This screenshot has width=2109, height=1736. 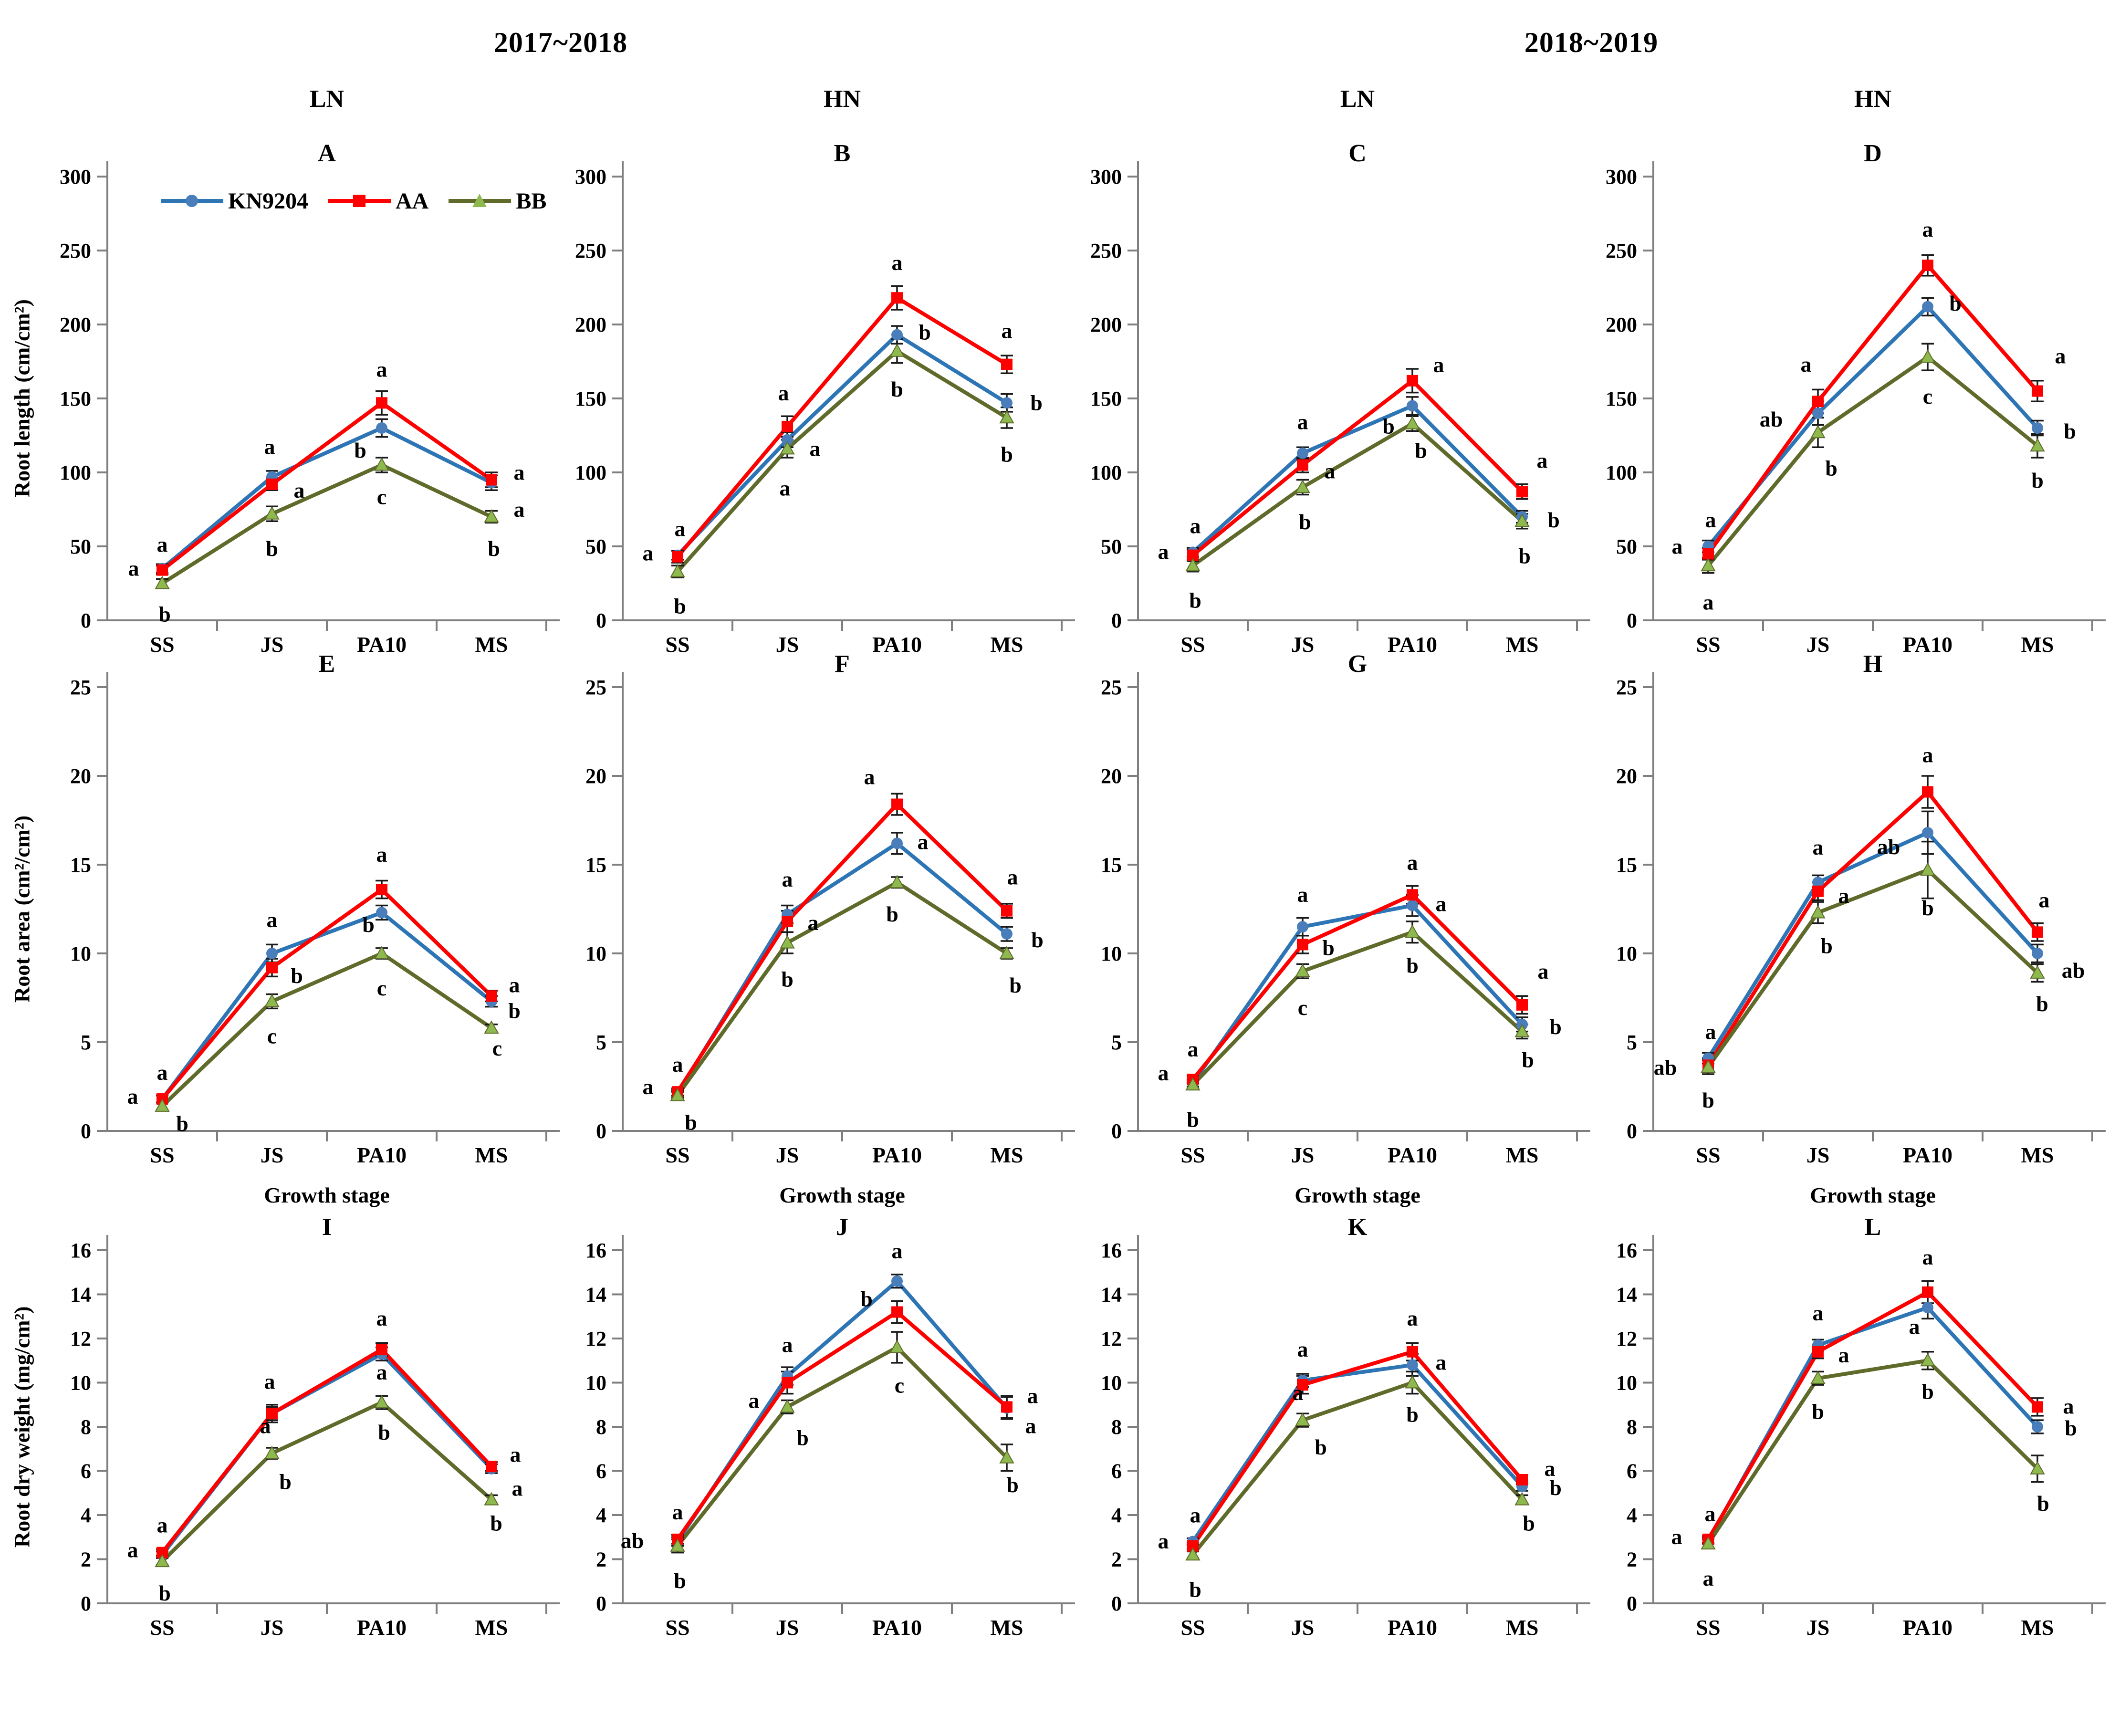 What do you see at coordinates (601, 1471) in the screenshot?
I see `y-tick-label: 6` at bounding box center [601, 1471].